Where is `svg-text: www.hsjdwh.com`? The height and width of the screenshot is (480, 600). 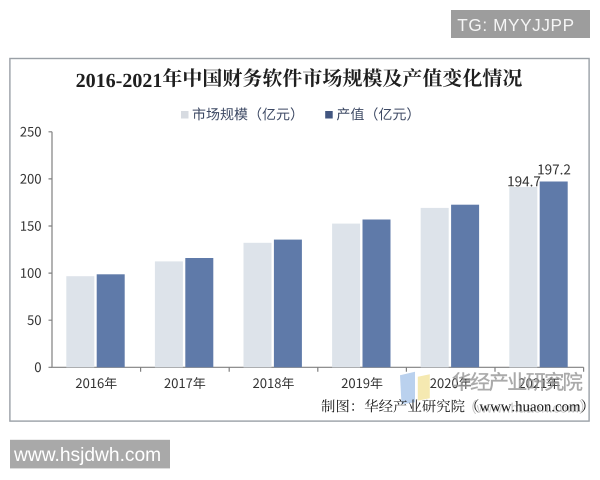 svg-text: www.hsjdwh.com is located at coordinates (87, 455).